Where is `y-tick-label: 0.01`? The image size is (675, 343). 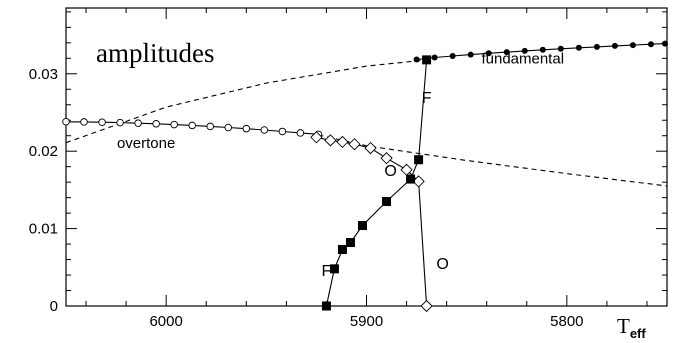
y-tick-label: 0.01 is located at coordinates (43, 229).